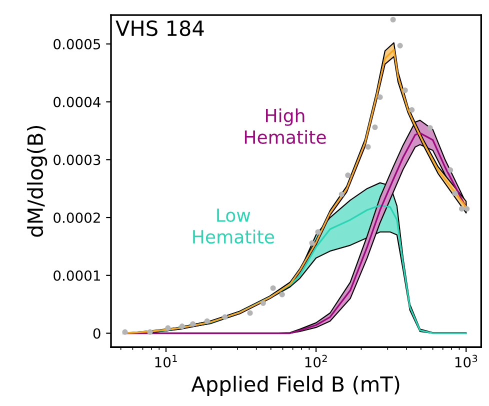 This screenshot has width=489, height=406. Describe the element at coordinates (96, 333) in the screenshot. I see `y-tick-label: 0` at that location.